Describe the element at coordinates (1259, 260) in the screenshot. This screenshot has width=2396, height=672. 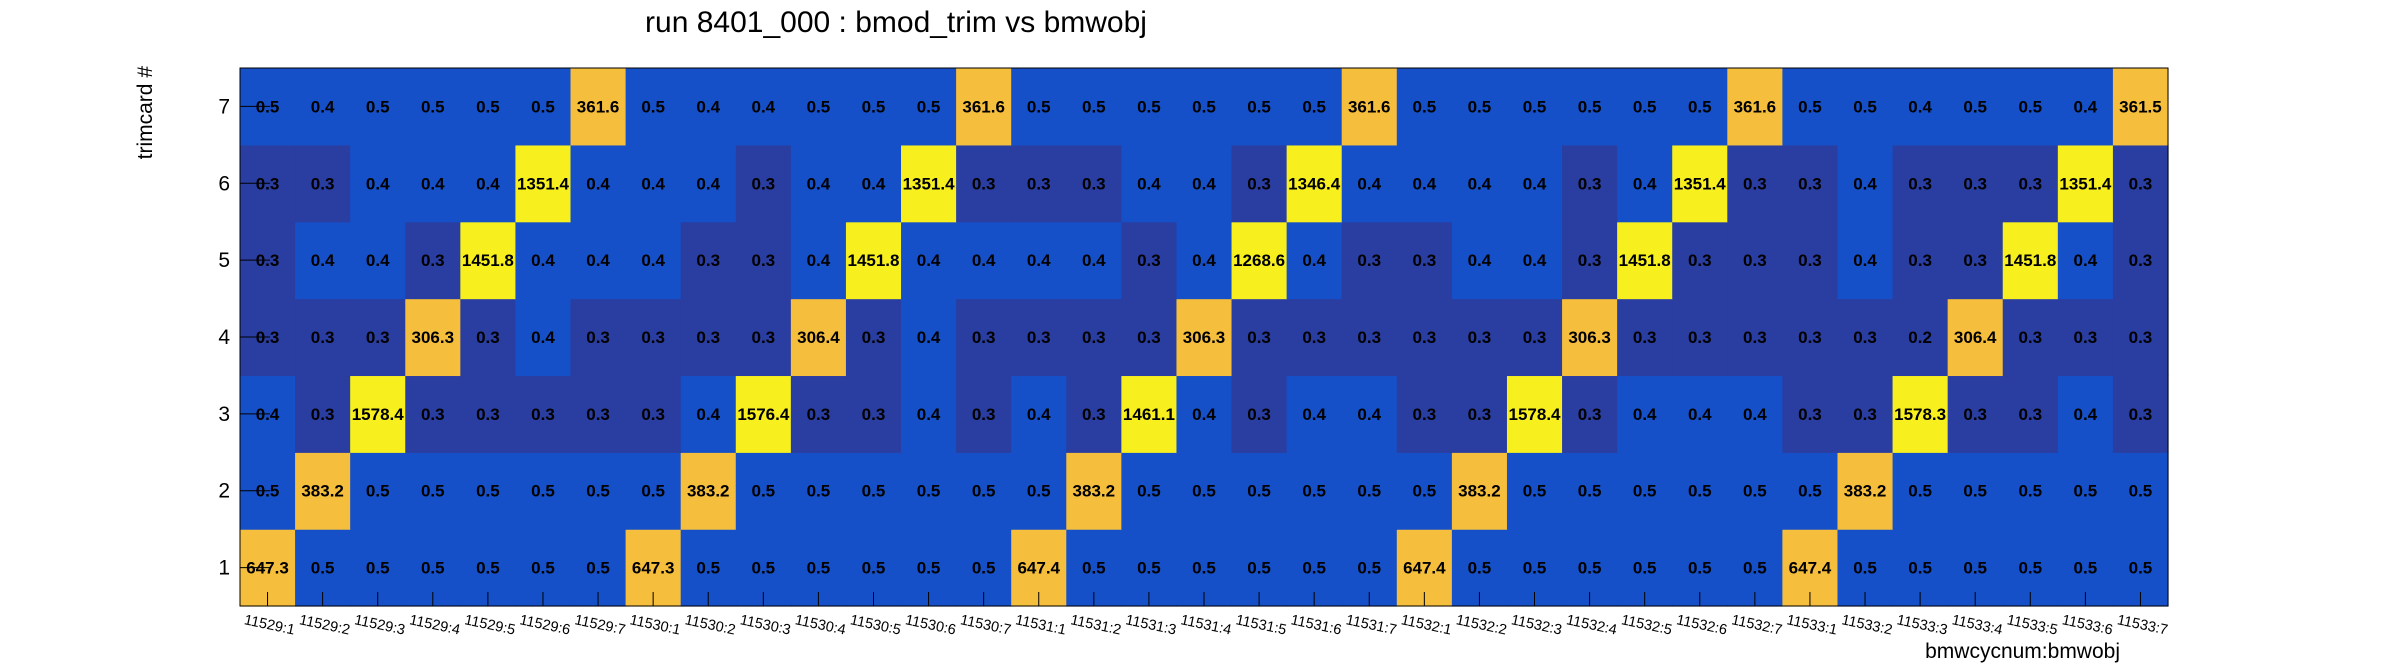
I see `cell-value-label: 1268.6` at that location.